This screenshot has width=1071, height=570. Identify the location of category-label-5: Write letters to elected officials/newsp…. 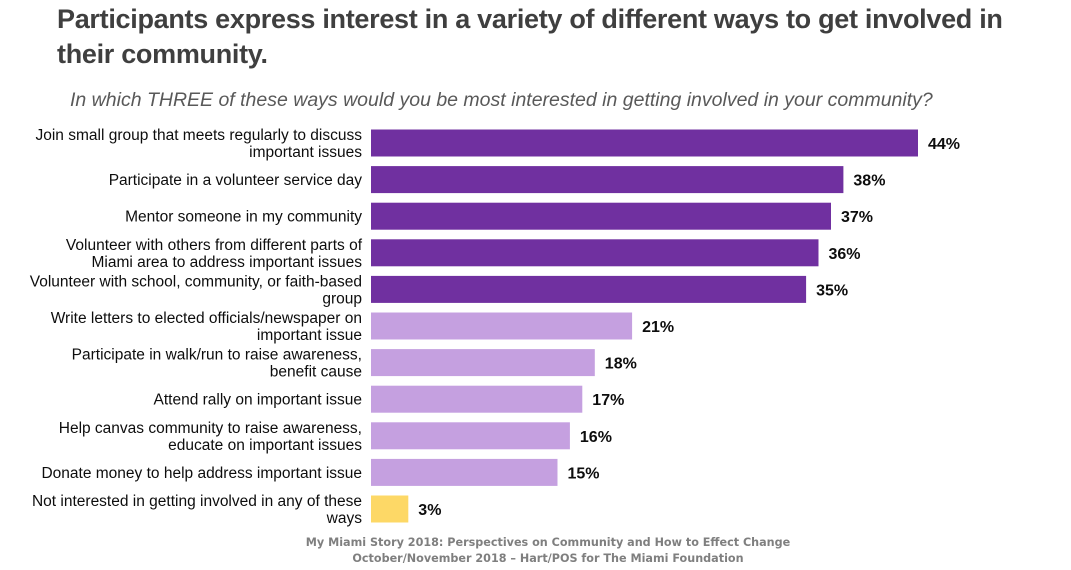
(206, 327).